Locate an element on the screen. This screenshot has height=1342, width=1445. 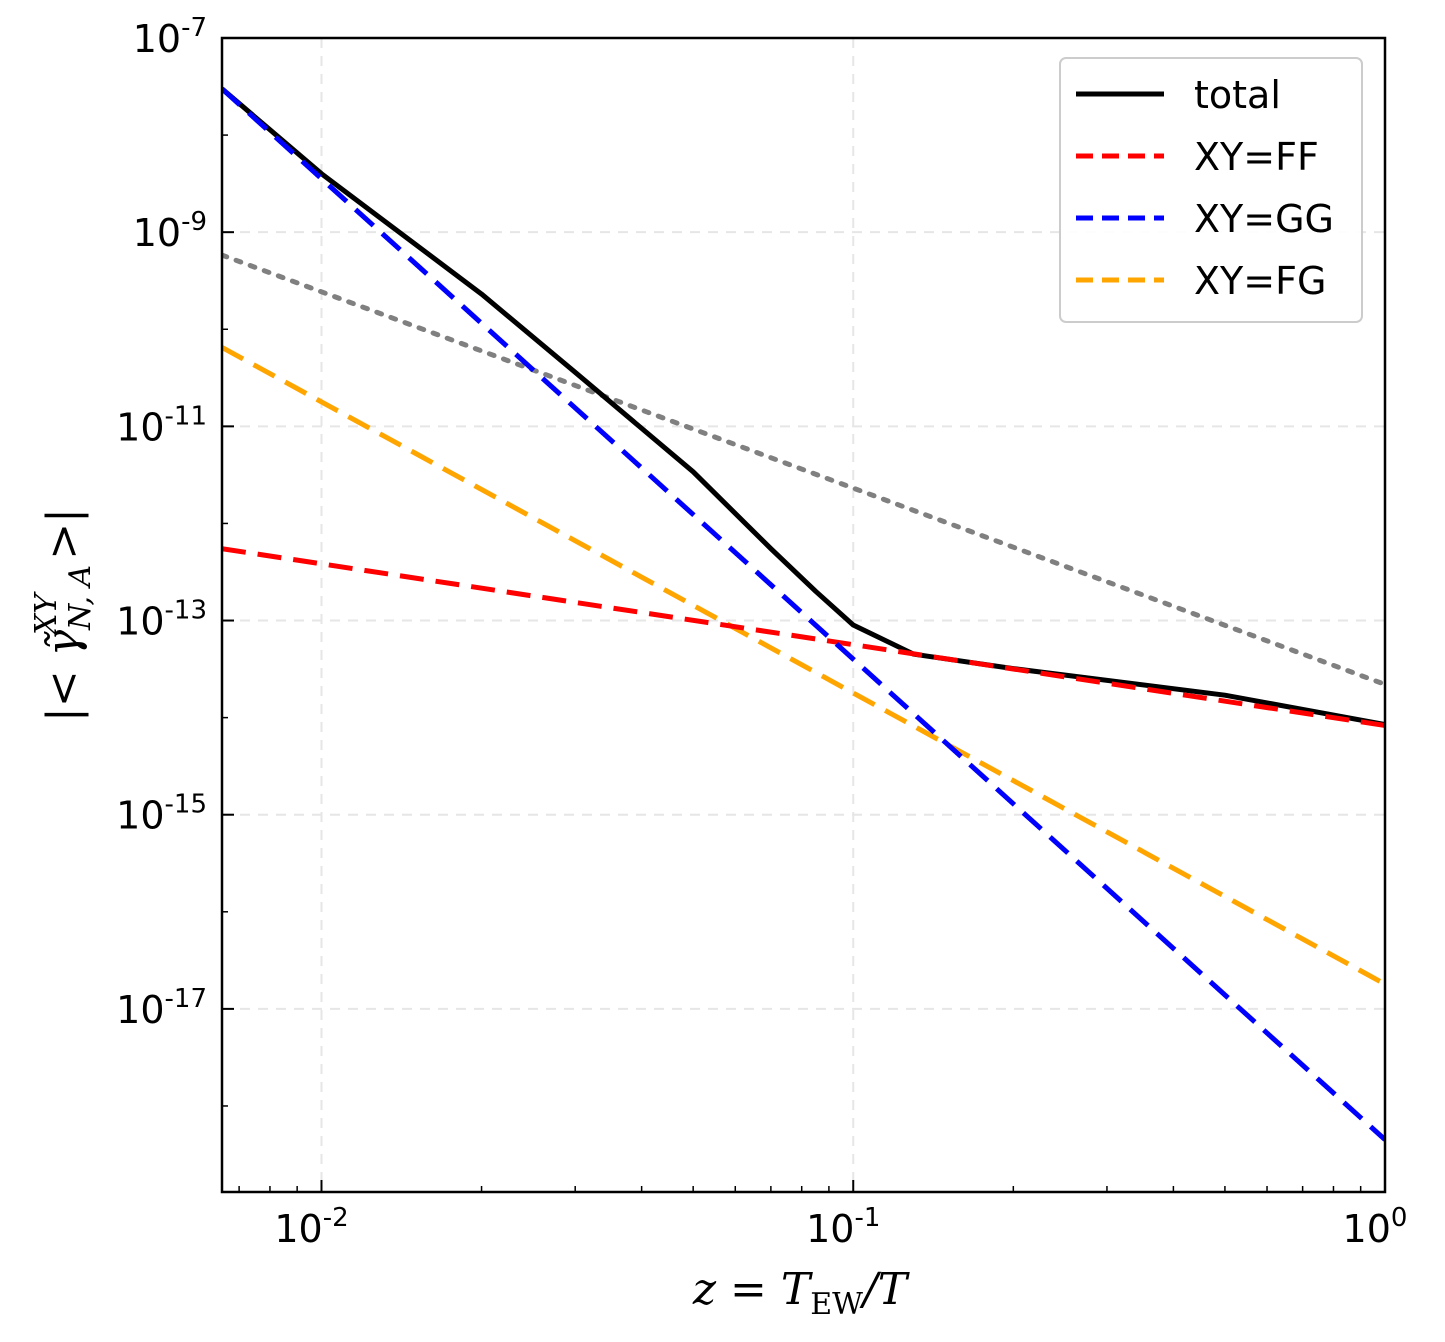
legend: total XY=FF XY=GG XY=FG is located at coordinates (1211, 190).